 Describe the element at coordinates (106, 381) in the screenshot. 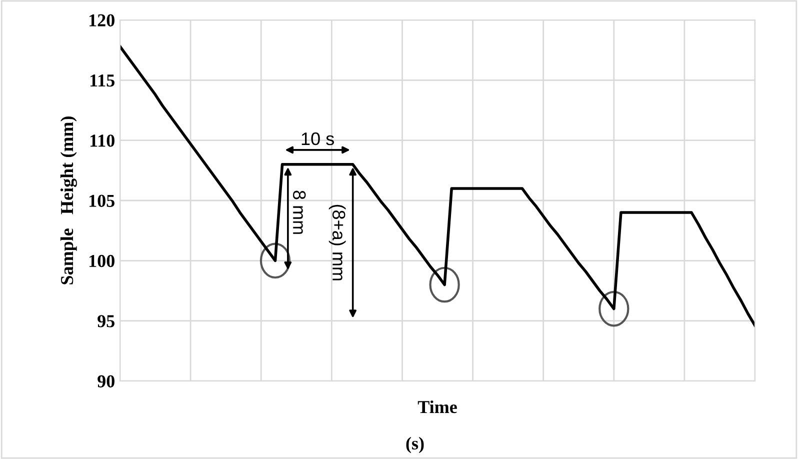

I see `y-tick-label: 90` at that location.